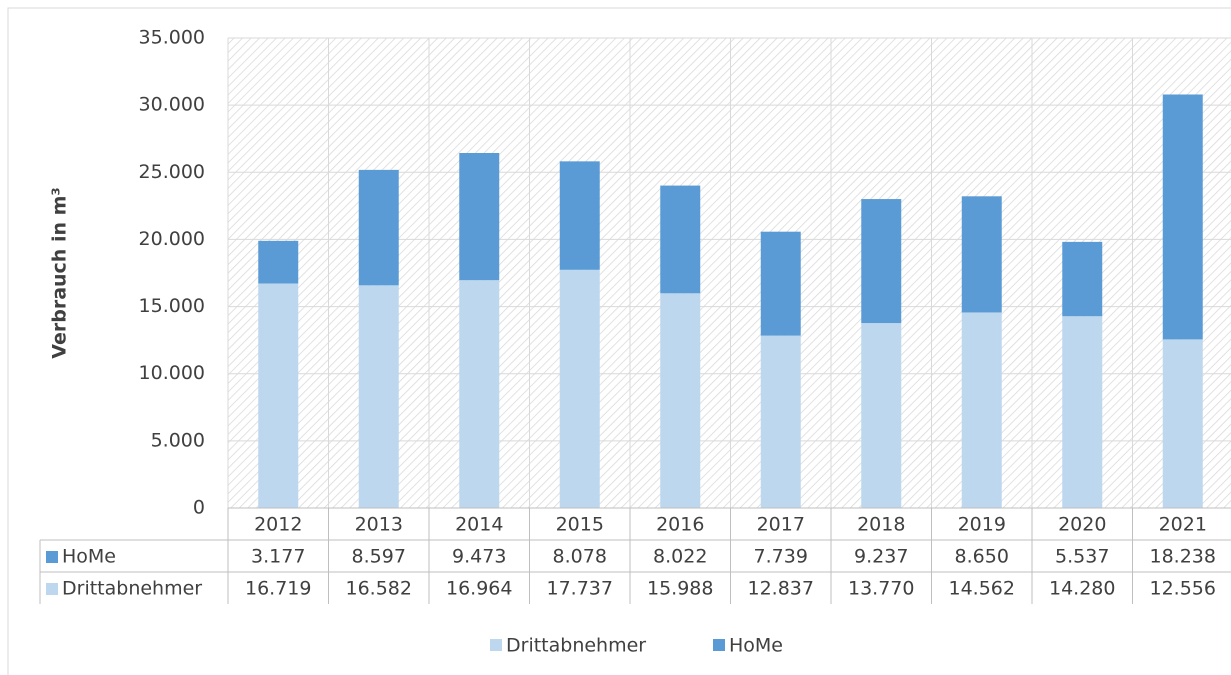  What do you see at coordinates (1183, 589) in the screenshot?
I see `table-cell: 12.556` at bounding box center [1183, 589].